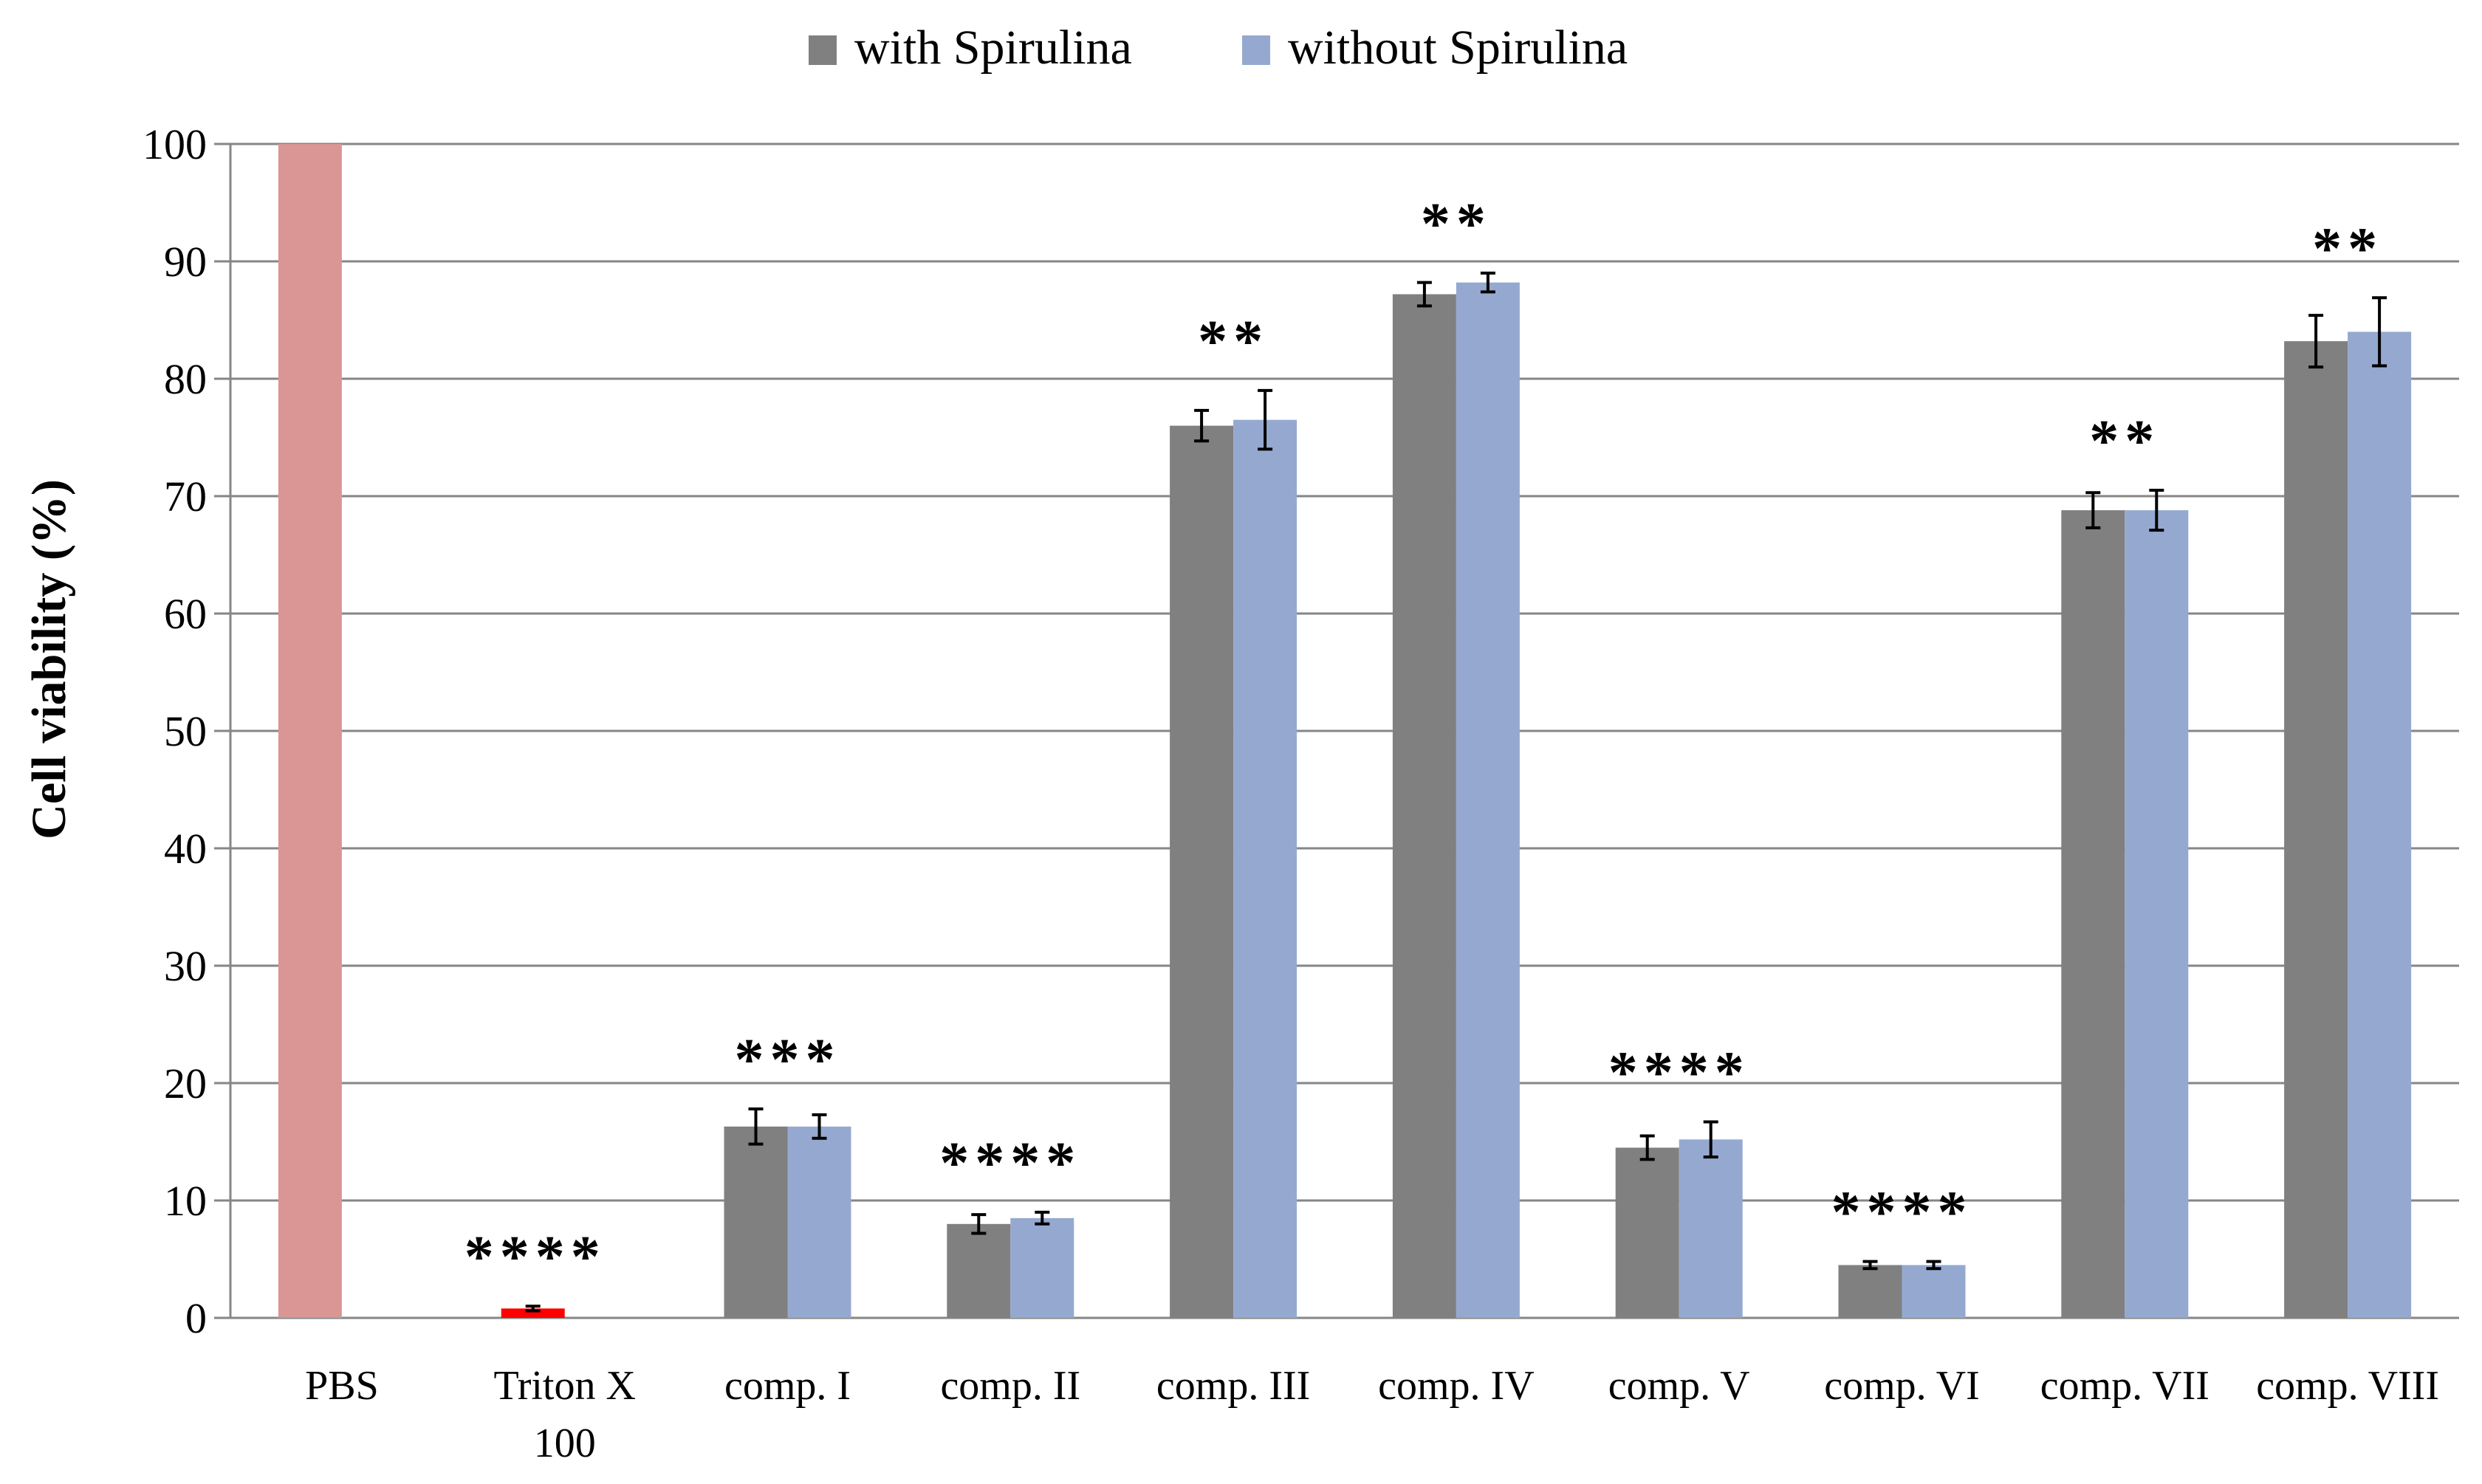 This screenshot has height=1484, width=2482. Describe the element at coordinates (1219, 48) in the screenshot. I see `legend: with Spirulina without Spirulina` at that location.